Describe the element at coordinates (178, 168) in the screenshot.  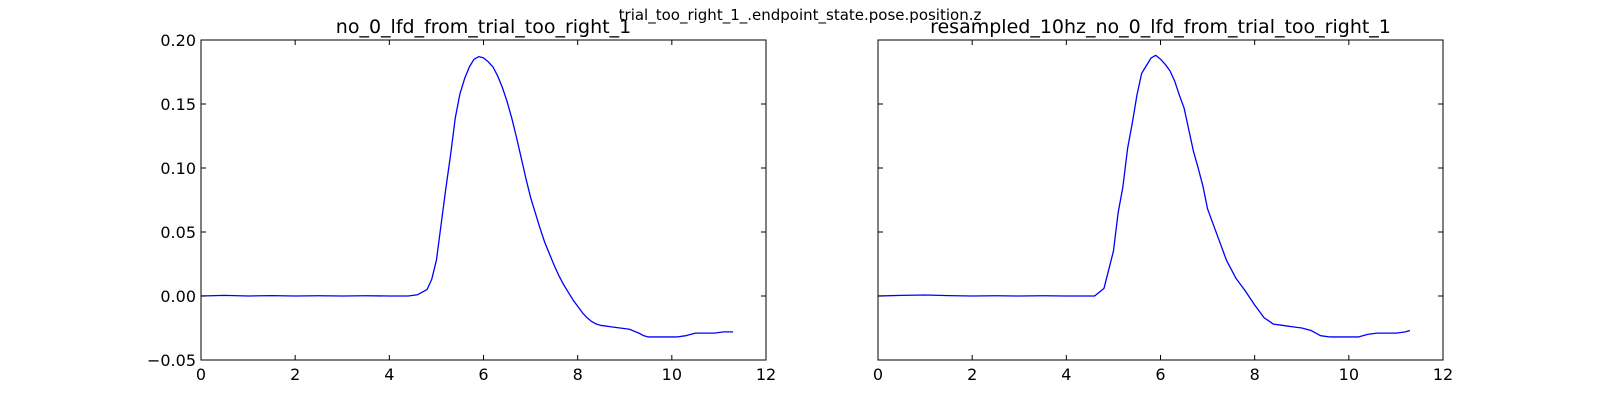
I see `y-tick-label: 0.10` at that location.